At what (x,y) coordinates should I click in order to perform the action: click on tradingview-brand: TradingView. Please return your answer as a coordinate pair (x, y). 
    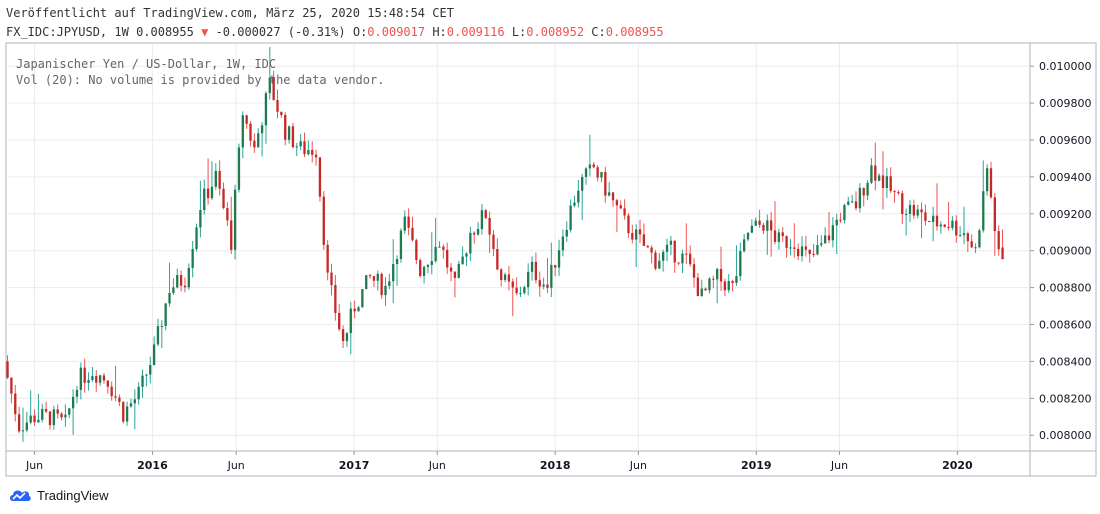
    Looking at the image, I should click on (58, 495).